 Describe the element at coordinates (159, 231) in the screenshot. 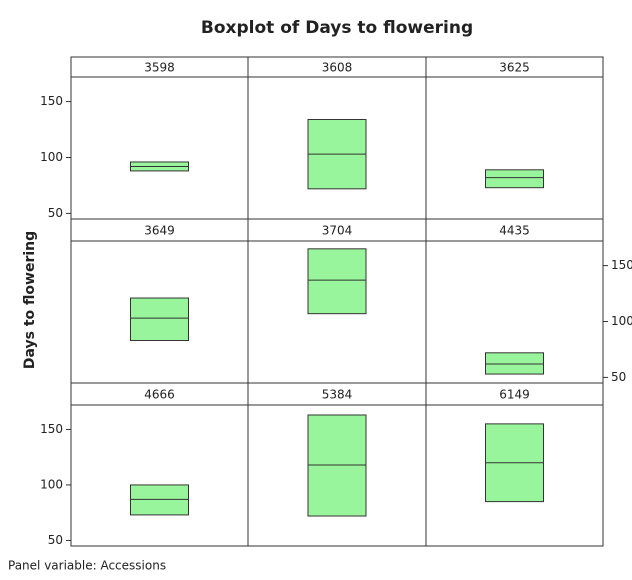

I see `panel-label: 3649` at that location.